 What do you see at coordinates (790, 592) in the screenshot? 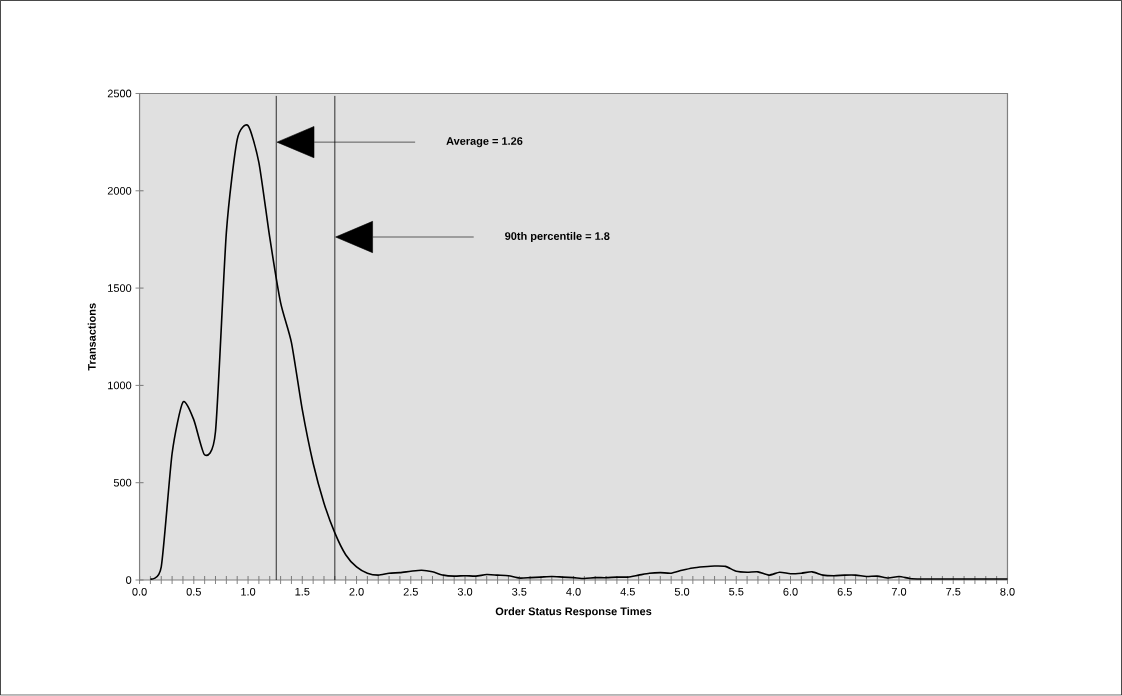
I see `x-tick-label: 6.0` at bounding box center [790, 592].